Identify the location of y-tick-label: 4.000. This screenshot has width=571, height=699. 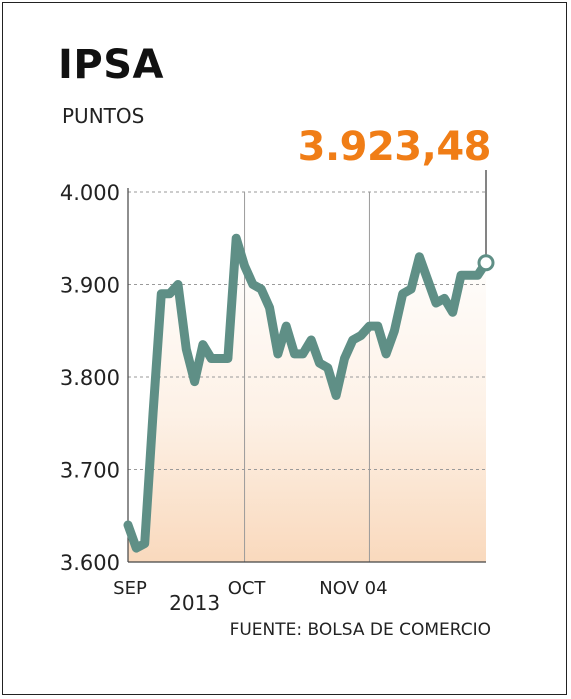
(90, 193).